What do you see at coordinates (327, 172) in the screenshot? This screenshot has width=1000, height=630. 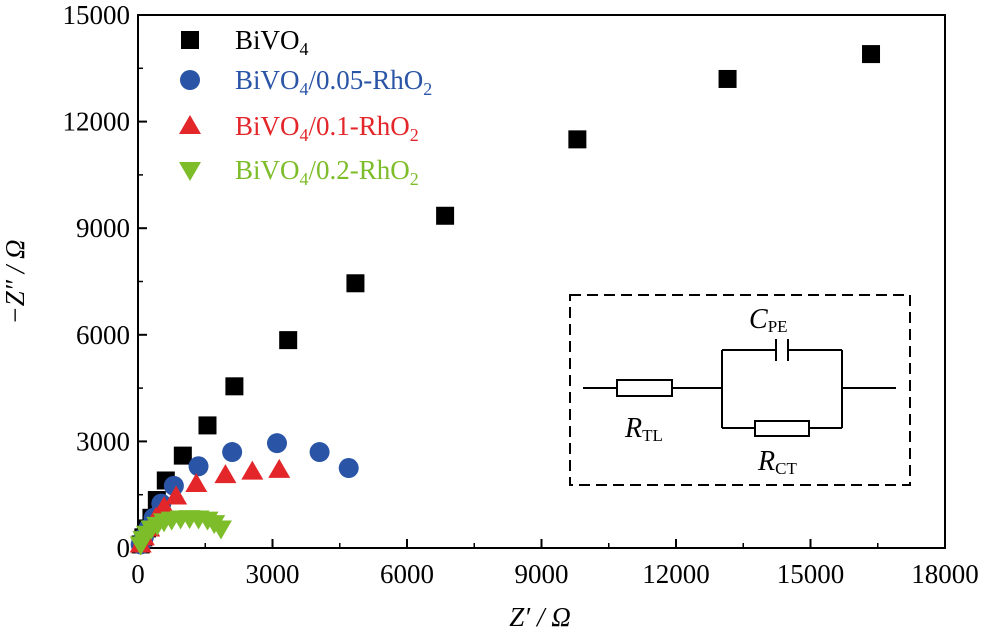 I see `legend-label: BiVO4/0.2-RhO2` at bounding box center [327, 172].